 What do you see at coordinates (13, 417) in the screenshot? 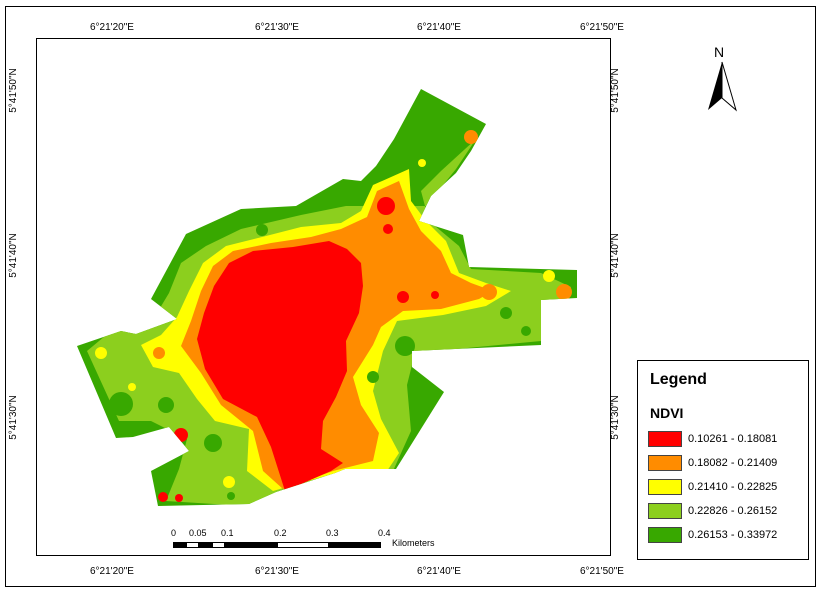
I see `left-tick-3: 5°41'30"N` at bounding box center [13, 417].